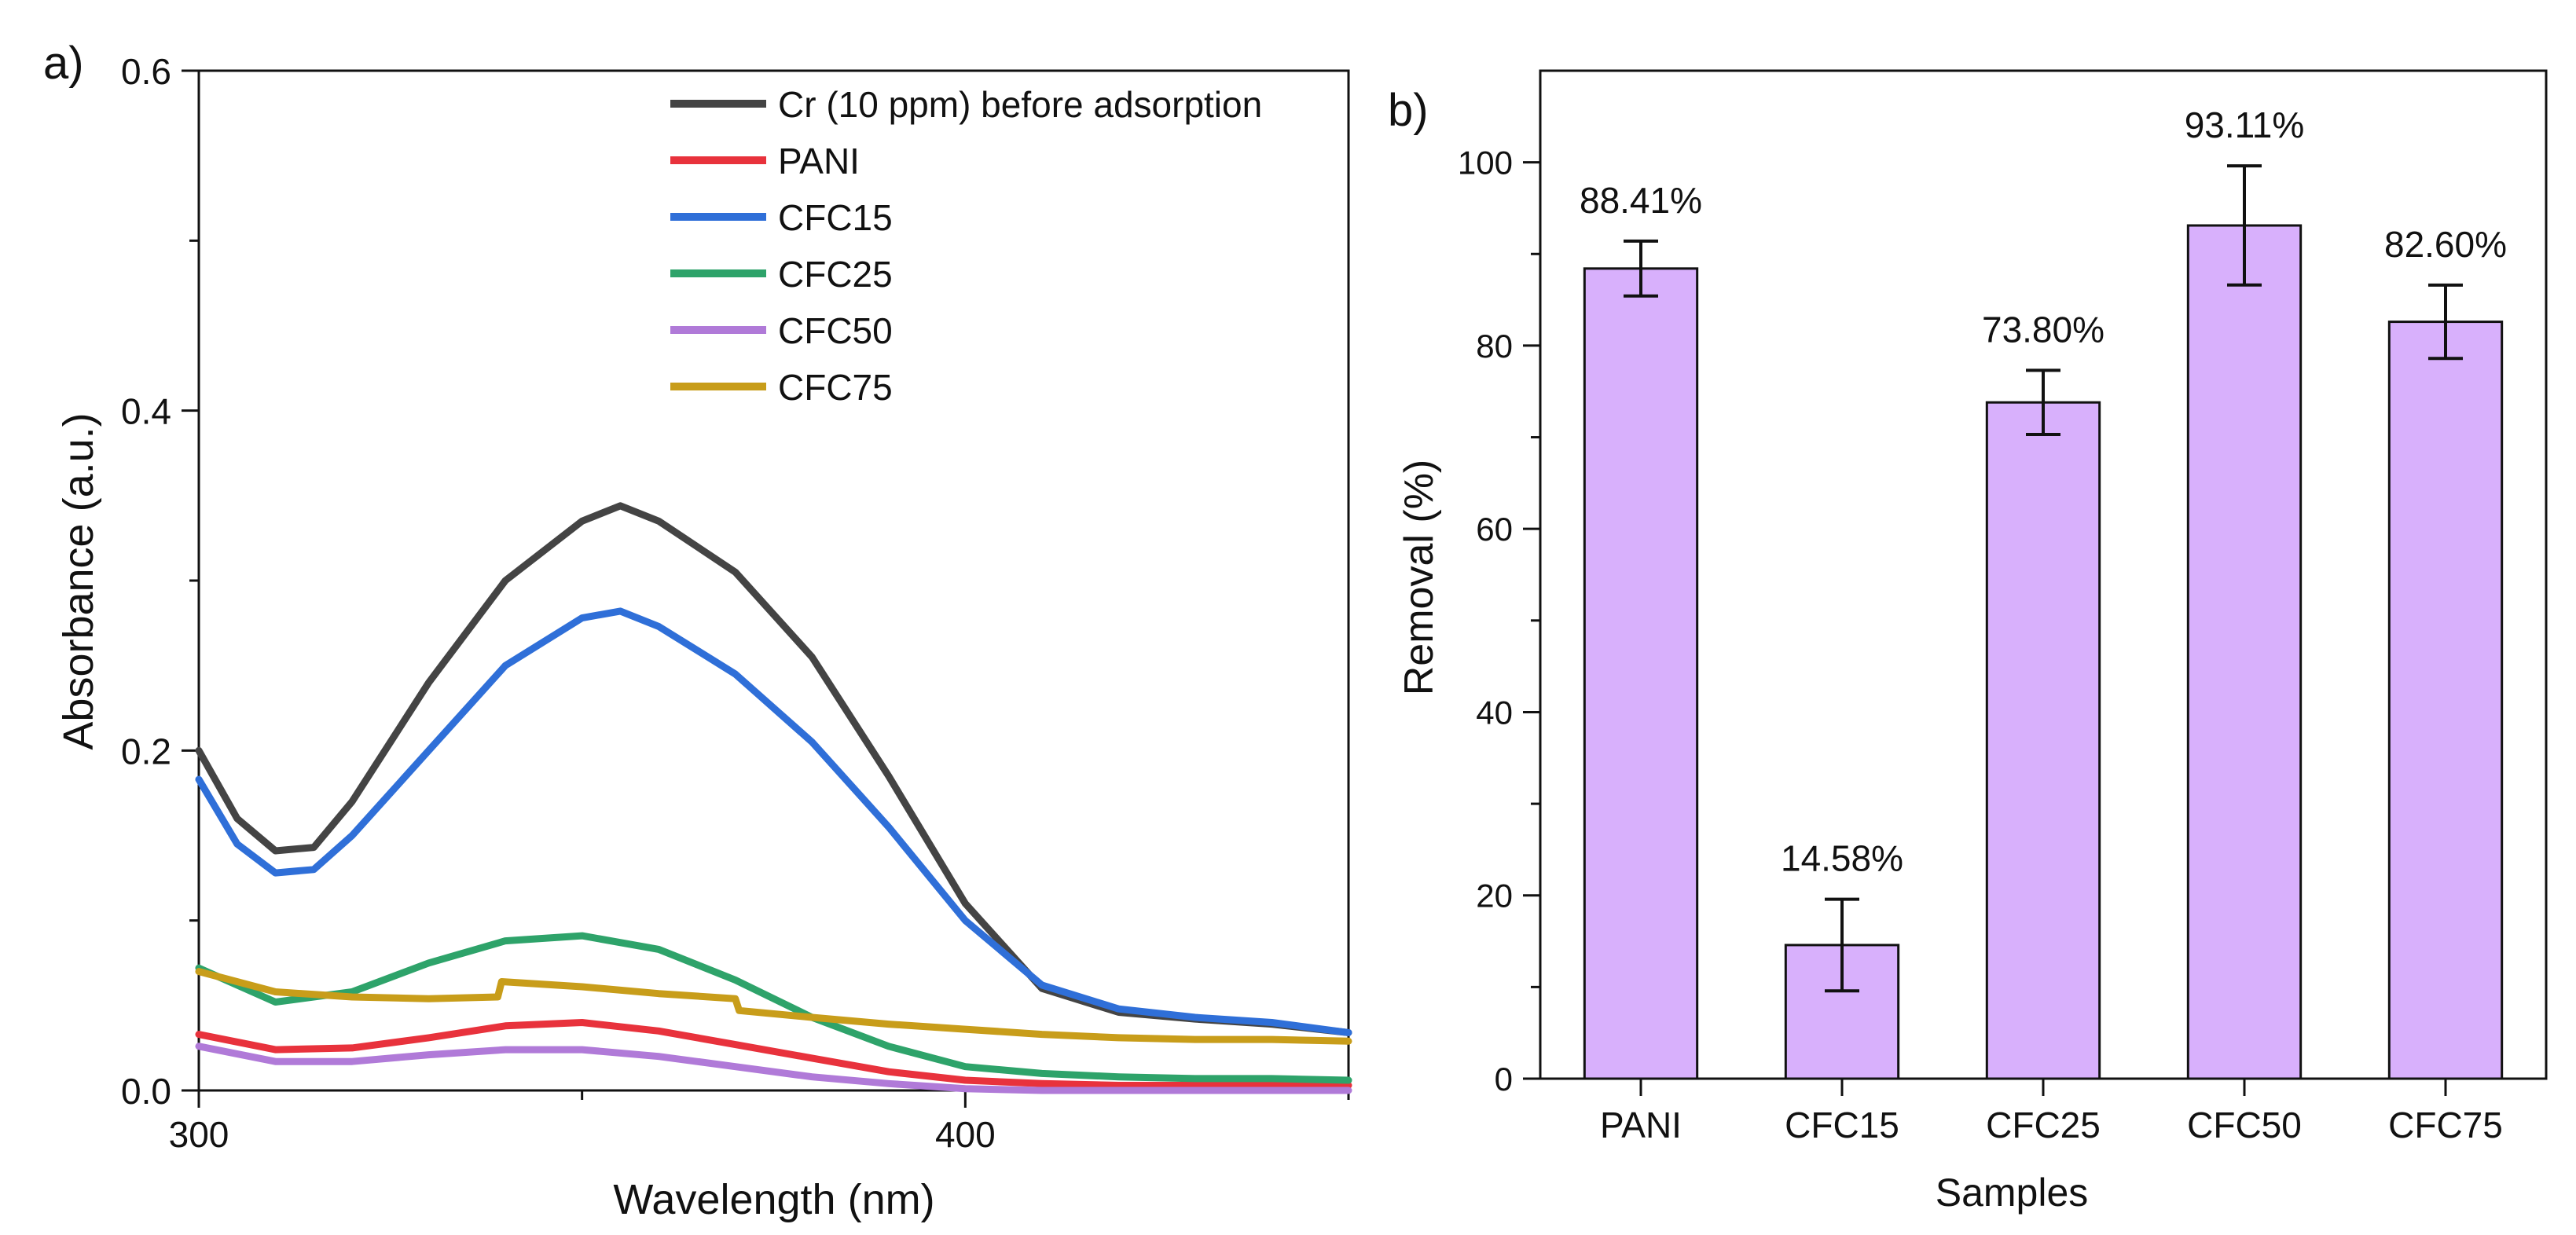 The width and height of the screenshot is (2576, 1235). I want to click on legend-label: Cr (10 ppm) before adsorption, so click(1020, 104).